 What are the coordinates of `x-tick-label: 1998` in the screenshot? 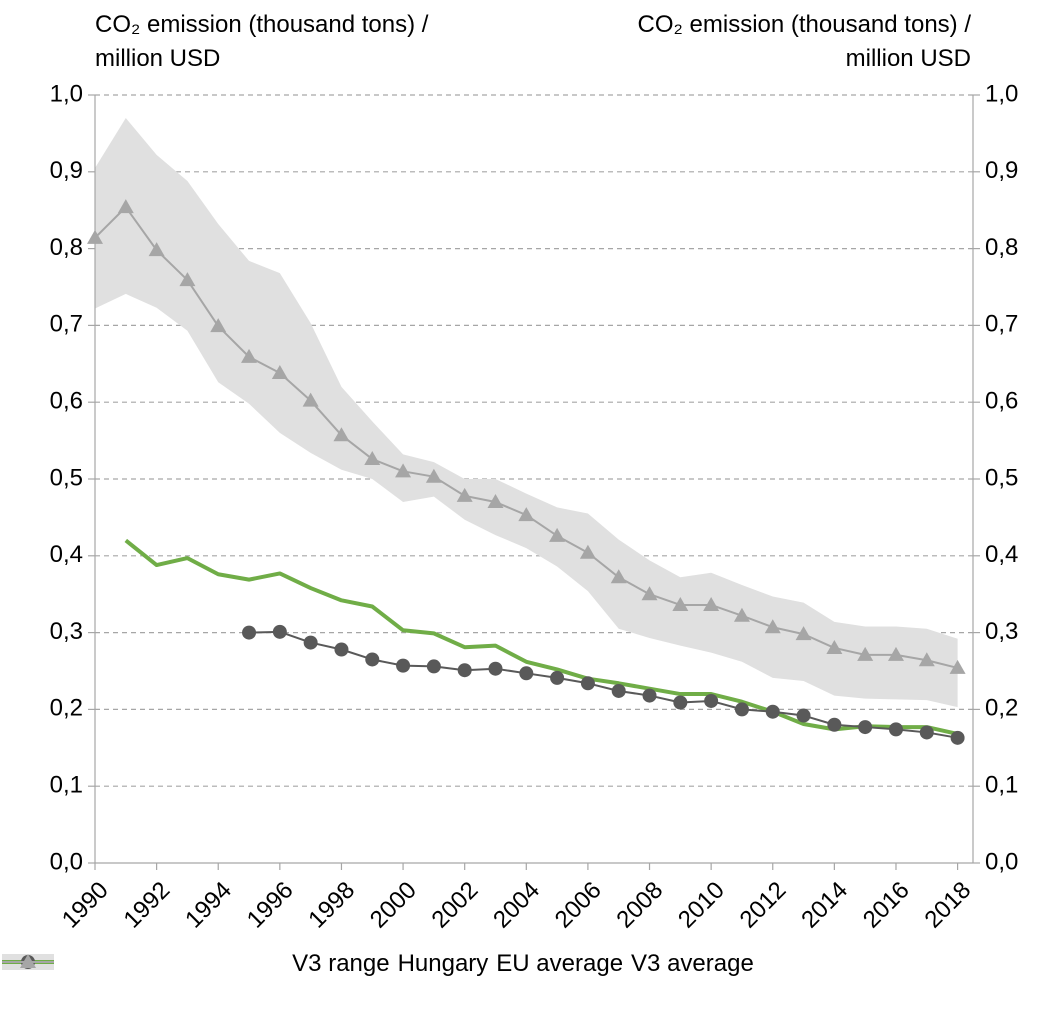 It's located at (331, 905).